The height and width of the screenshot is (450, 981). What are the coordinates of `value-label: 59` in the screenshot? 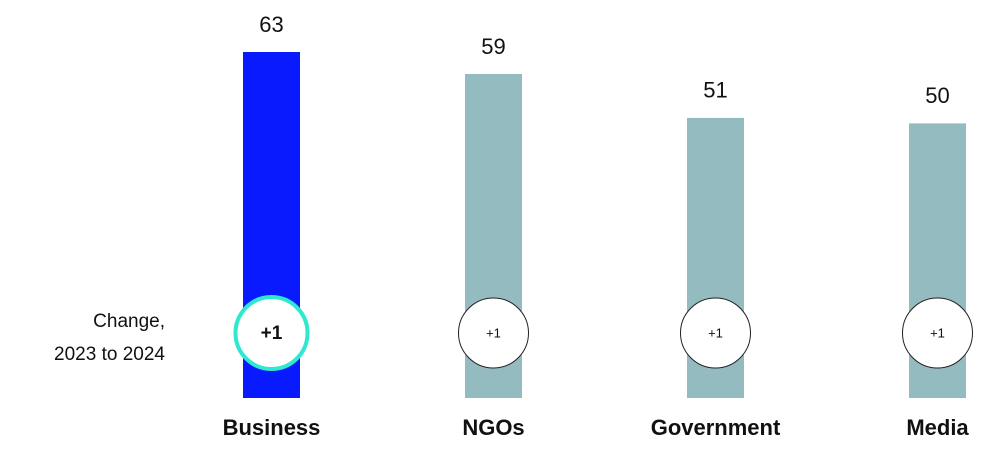 It's located at (493, 46).